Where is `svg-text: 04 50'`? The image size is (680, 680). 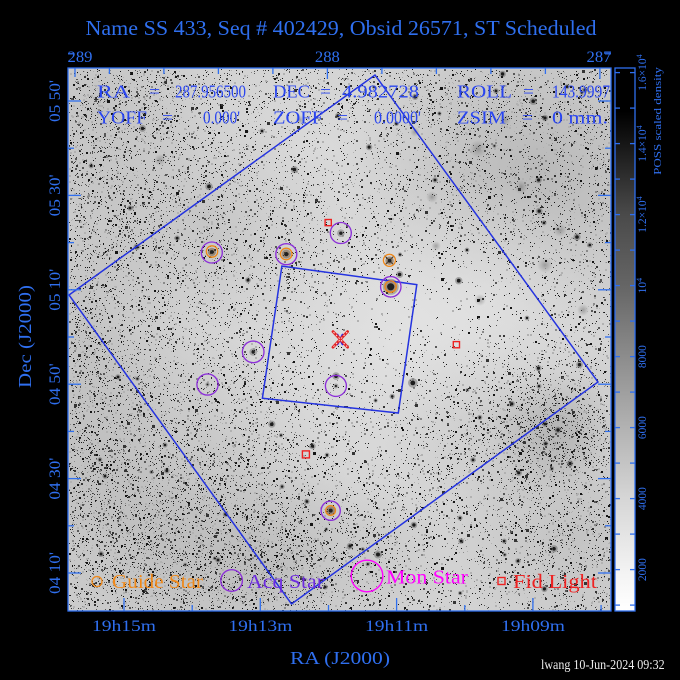 svg-text: 04 50' is located at coordinates (55, 384).